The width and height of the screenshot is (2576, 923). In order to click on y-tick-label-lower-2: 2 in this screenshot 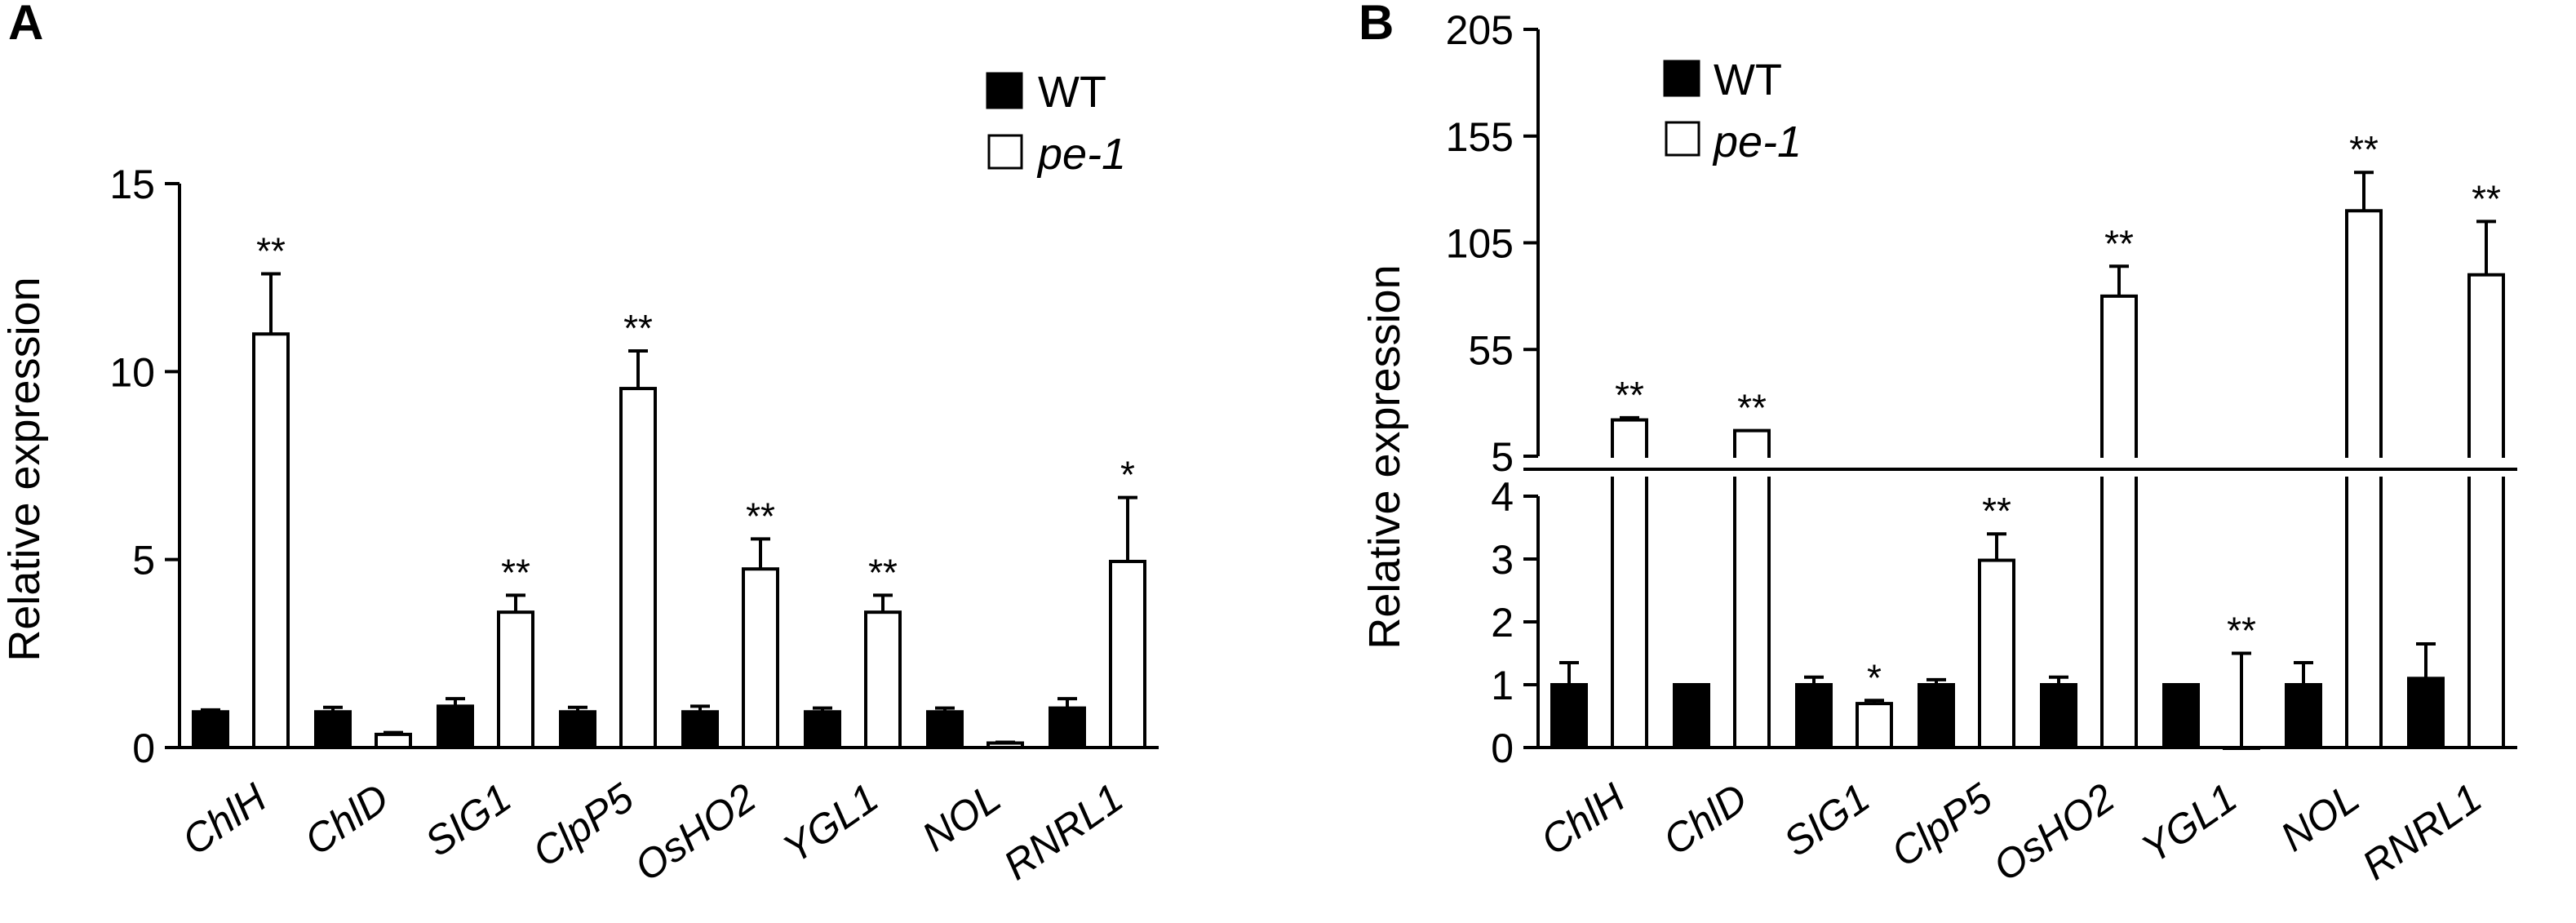, I will do `click(1502, 623)`.